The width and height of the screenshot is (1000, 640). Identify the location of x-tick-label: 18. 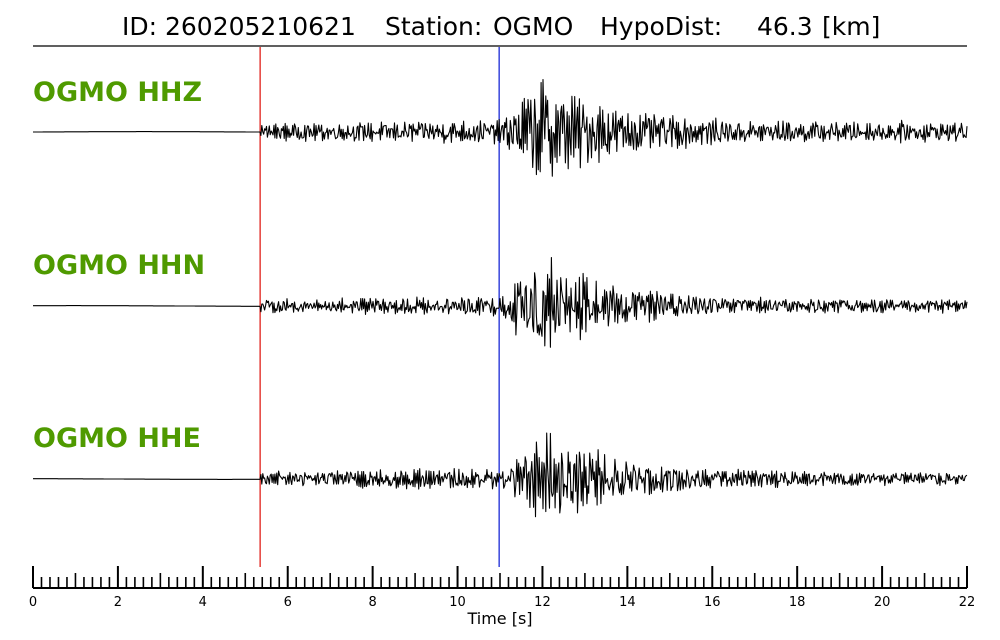
(797, 602).